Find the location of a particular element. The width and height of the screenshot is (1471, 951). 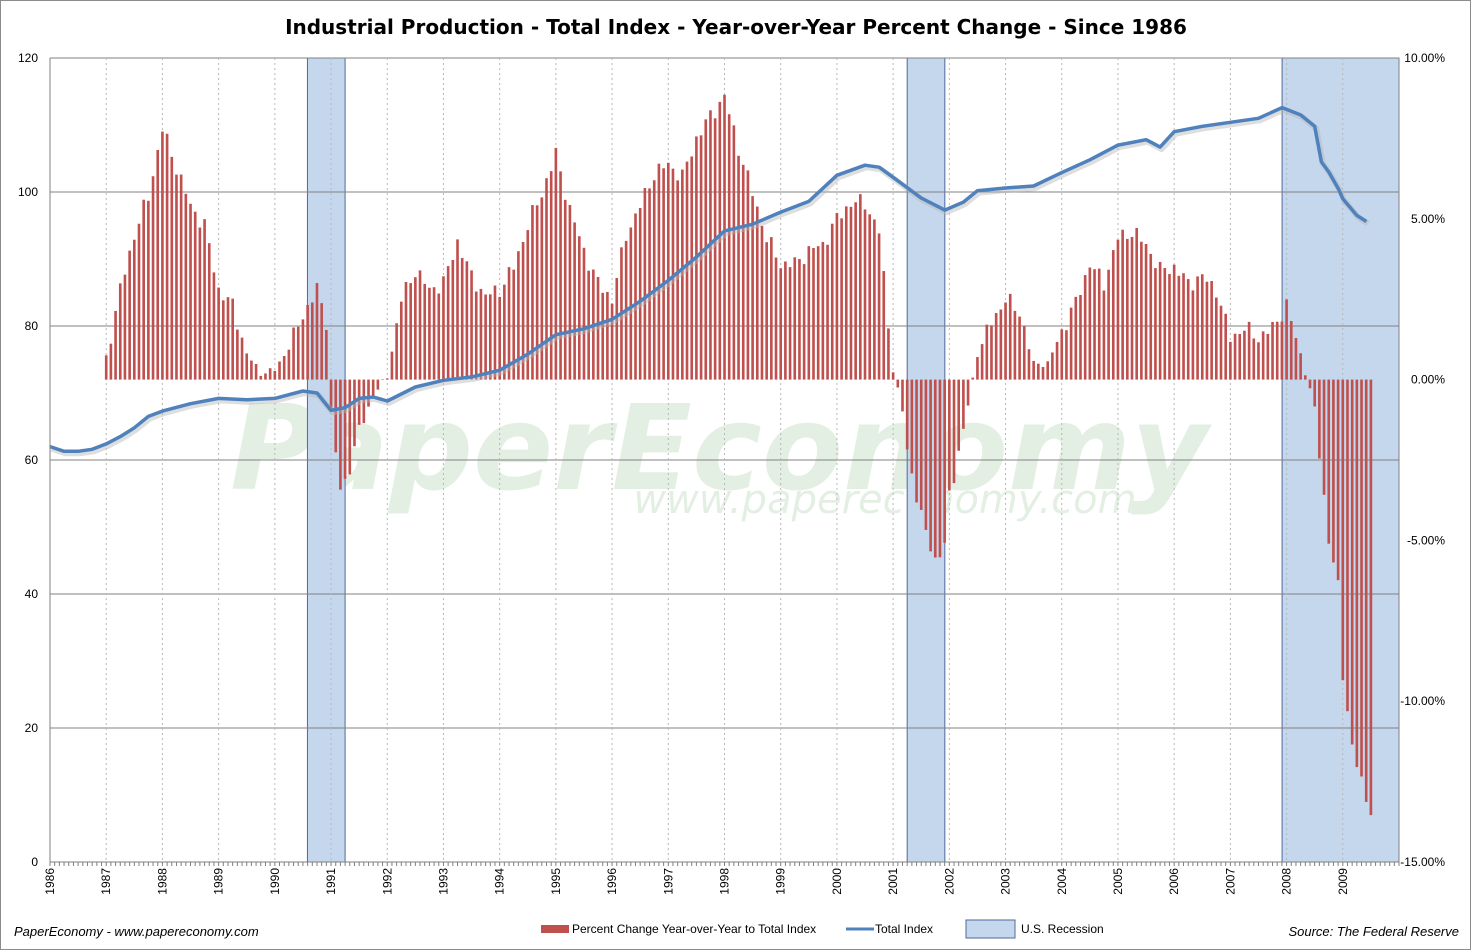

x-tick-label: 1993 is located at coordinates (443, 881).